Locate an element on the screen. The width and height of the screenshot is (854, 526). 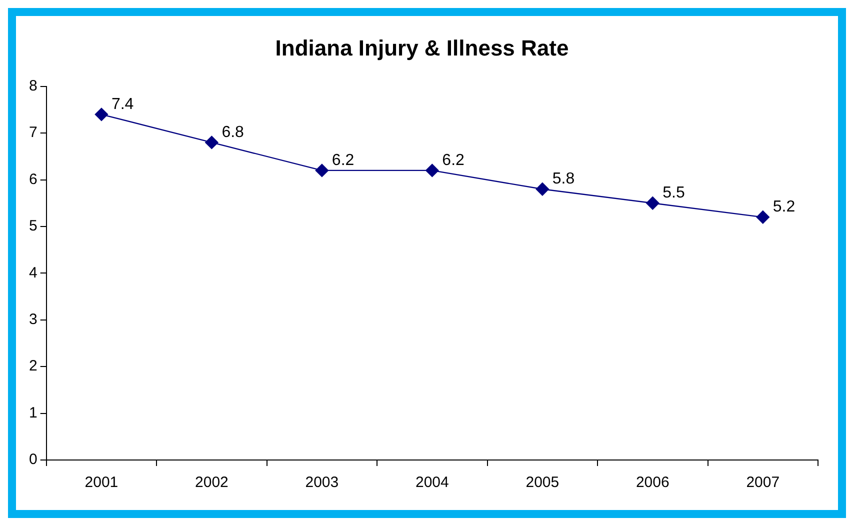
y-tick-label: 3 is located at coordinates (33, 319).